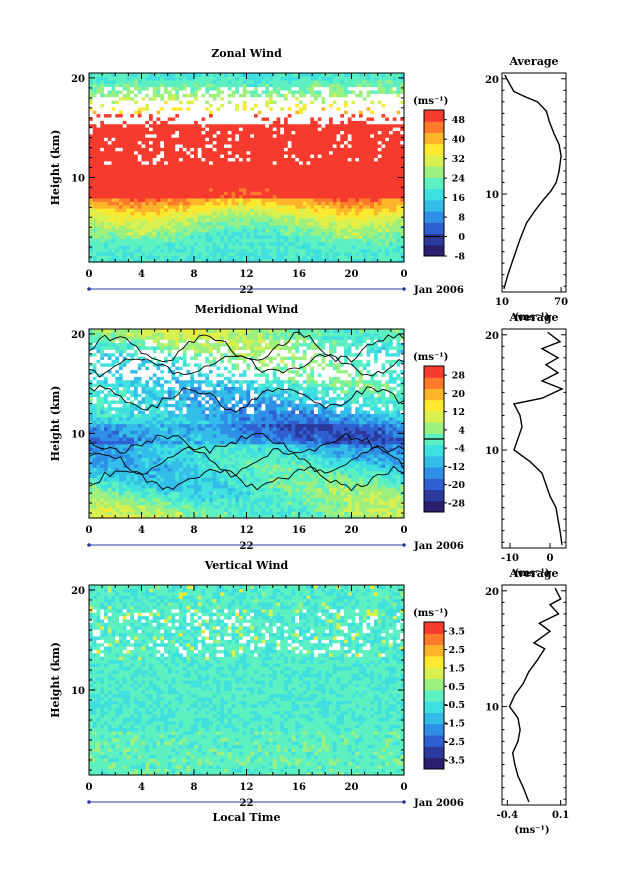 The image size is (620, 873). I want to click on profile-point, so click(543, 200).